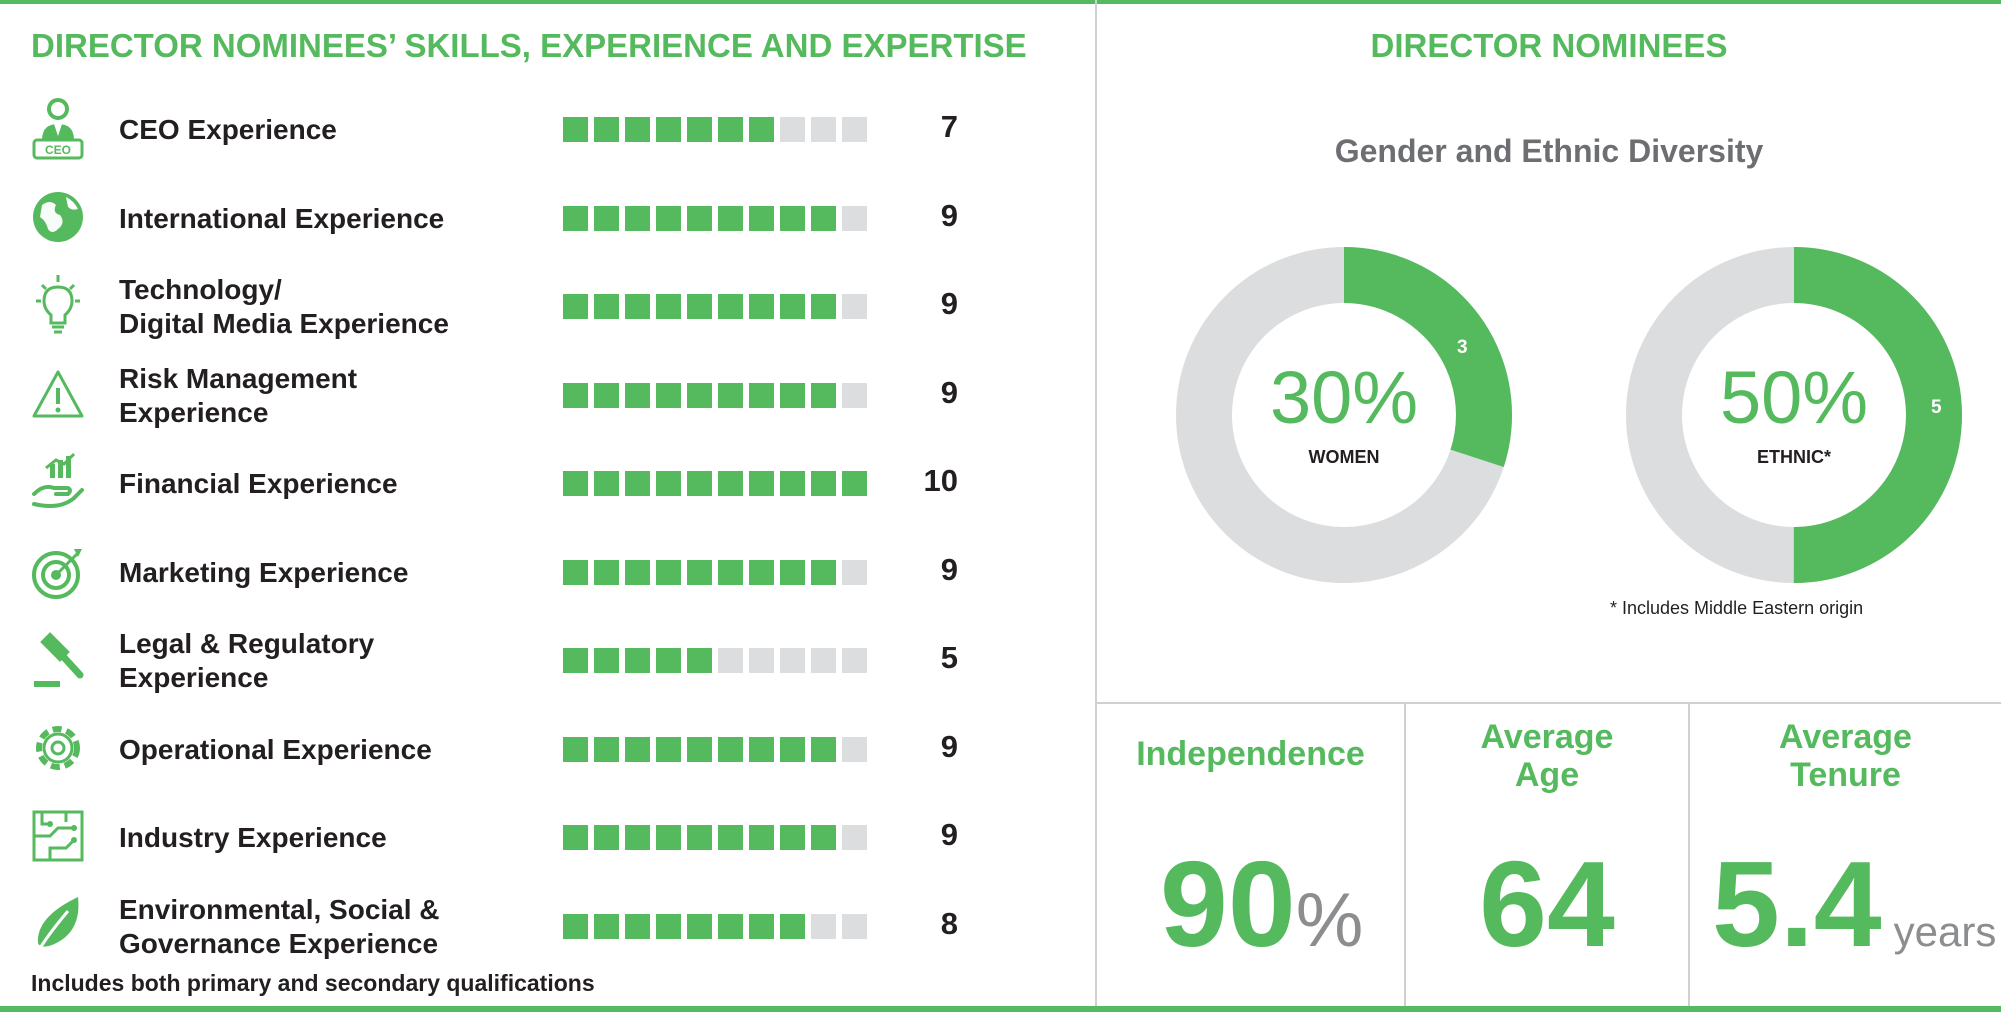  I want to click on women-donut-chart, so click(1344, 415).